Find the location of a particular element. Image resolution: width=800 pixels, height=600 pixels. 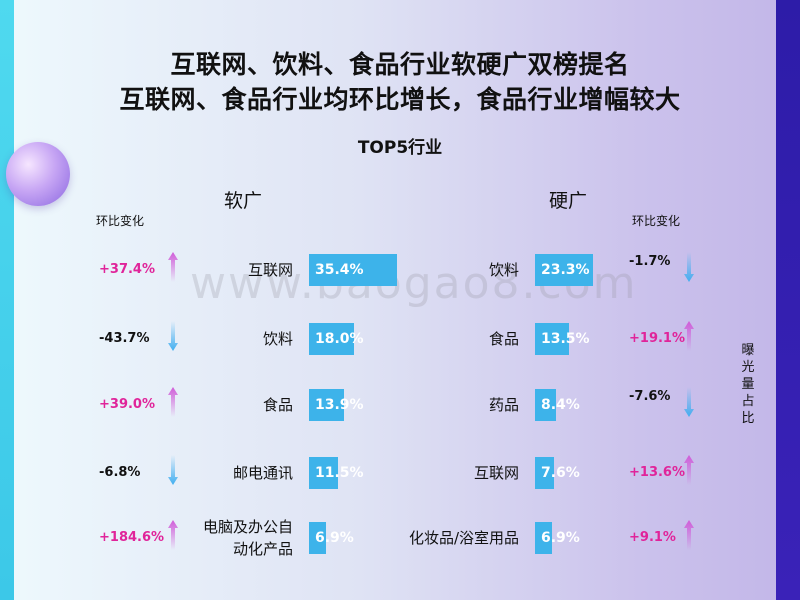

category-label: 邮电通讯 is located at coordinates (263, 473).